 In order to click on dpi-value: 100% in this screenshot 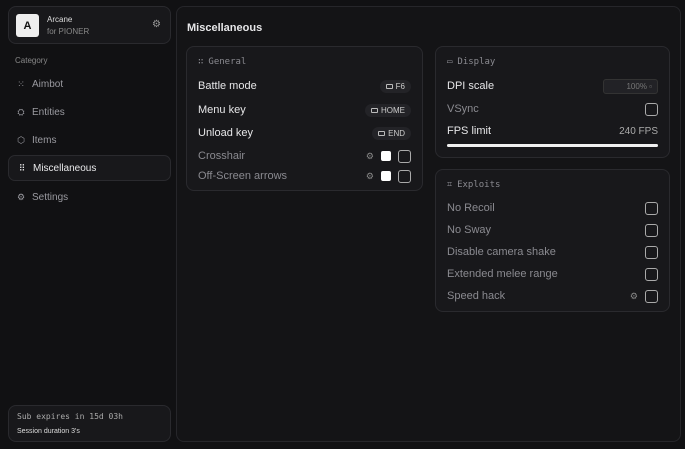, I will do `click(636, 86)`.